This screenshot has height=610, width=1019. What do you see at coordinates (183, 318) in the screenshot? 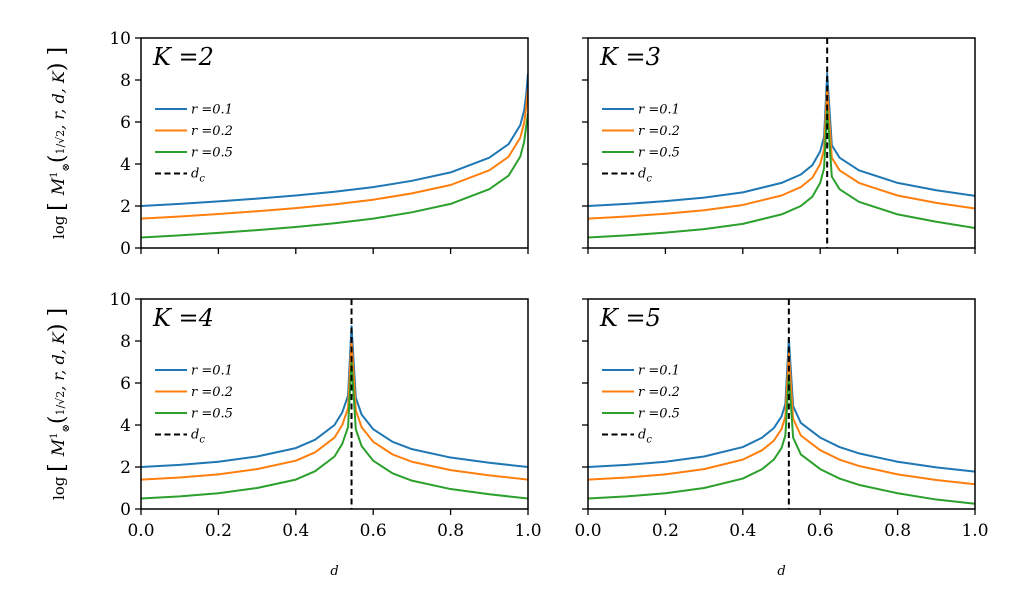
I see `panel-title: K =4` at bounding box center [183, 318].